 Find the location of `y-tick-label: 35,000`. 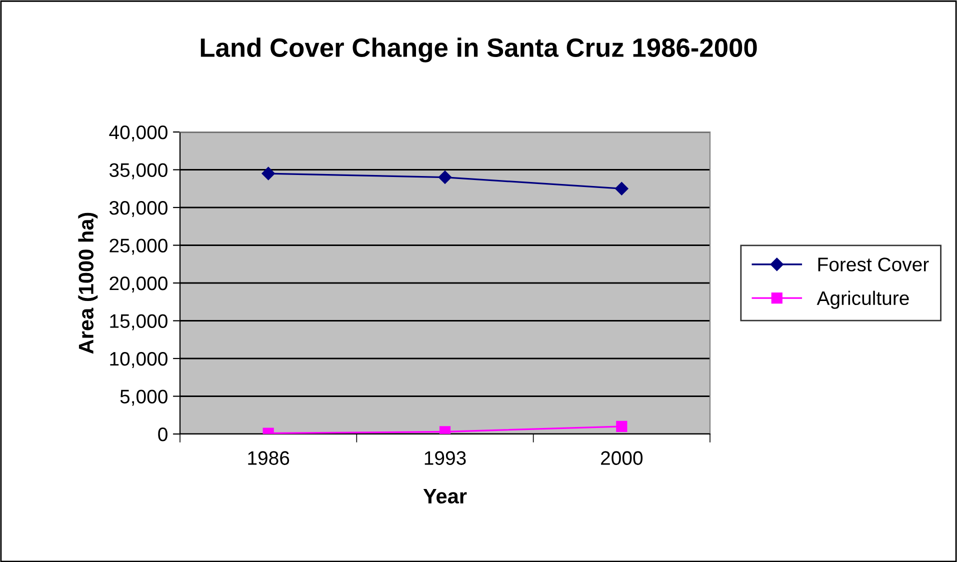

y-tick-label: 35,000 is located at coordinates (138, 171).